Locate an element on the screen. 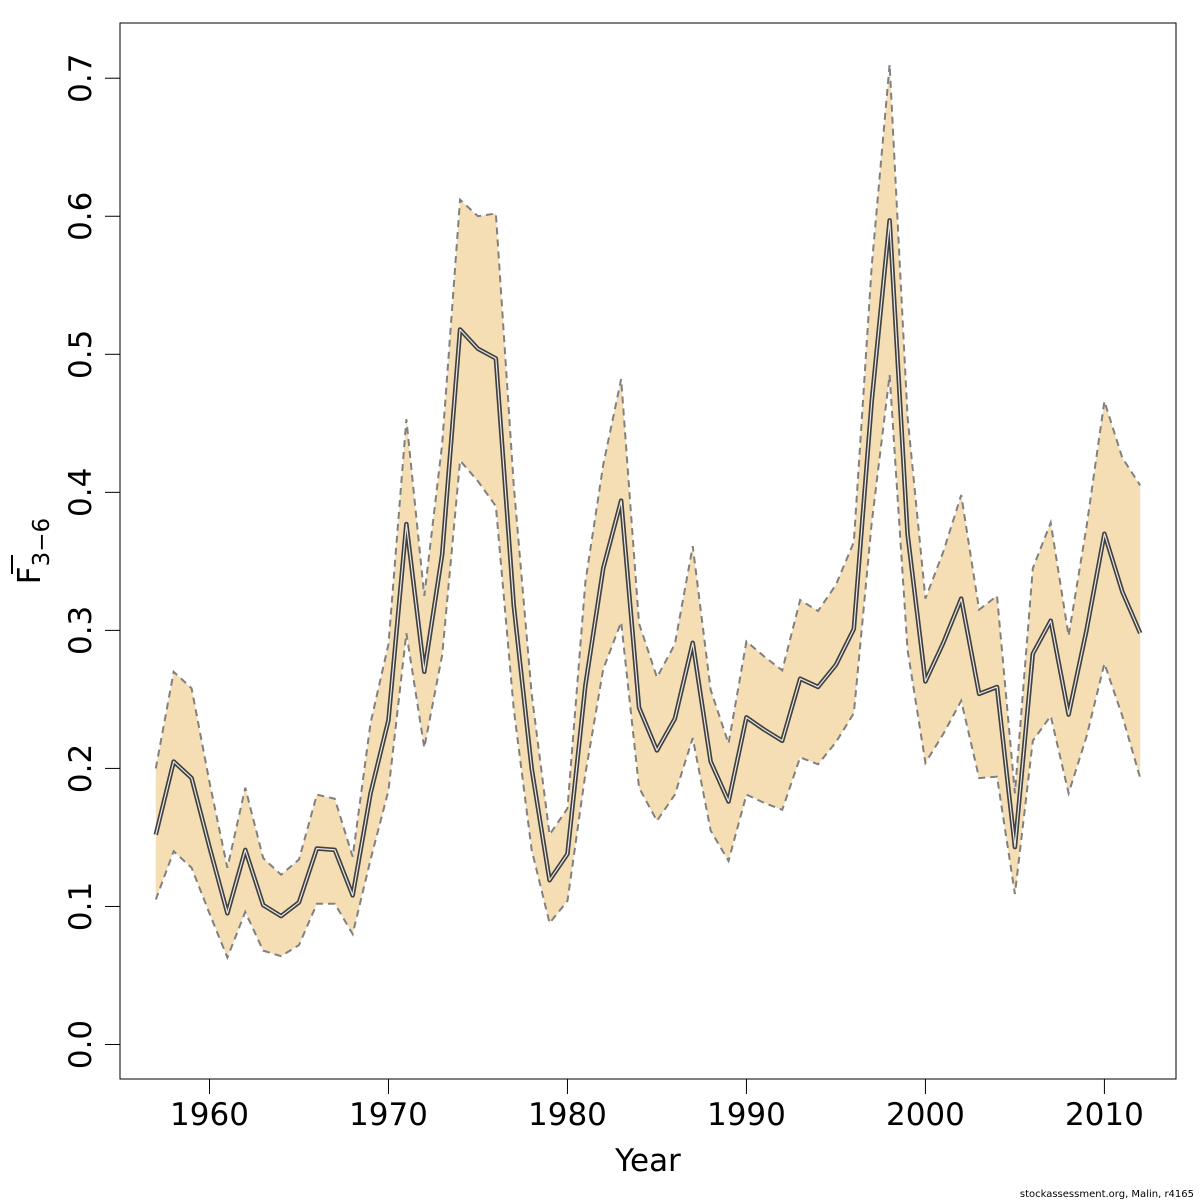 This screenshot has height=1200, width=1200. x-tick-label: 1990 is located at coordinates (746, 1115).